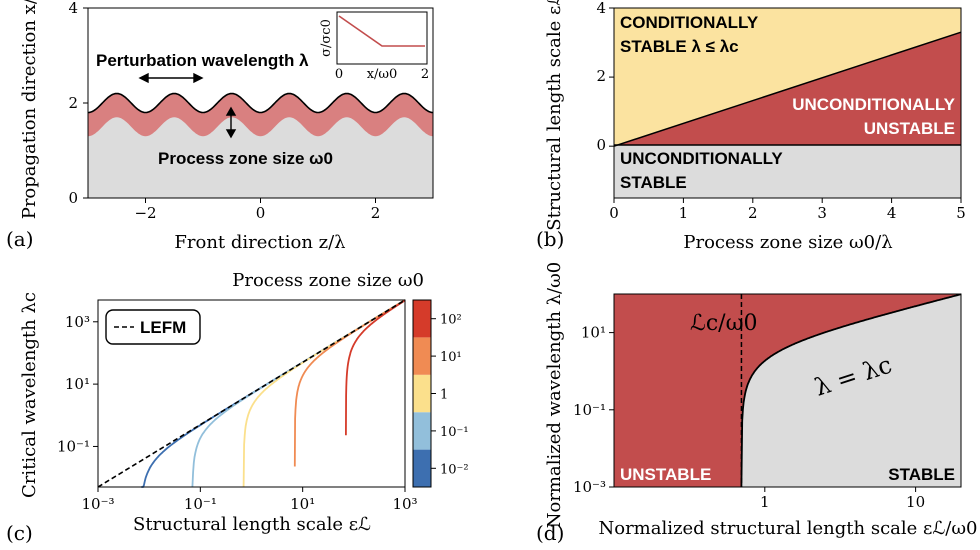  What do you see at coordinates (892, 213) in the screenshot?
I see `b-xtick-label: 4` at bounding box center [892, 213].